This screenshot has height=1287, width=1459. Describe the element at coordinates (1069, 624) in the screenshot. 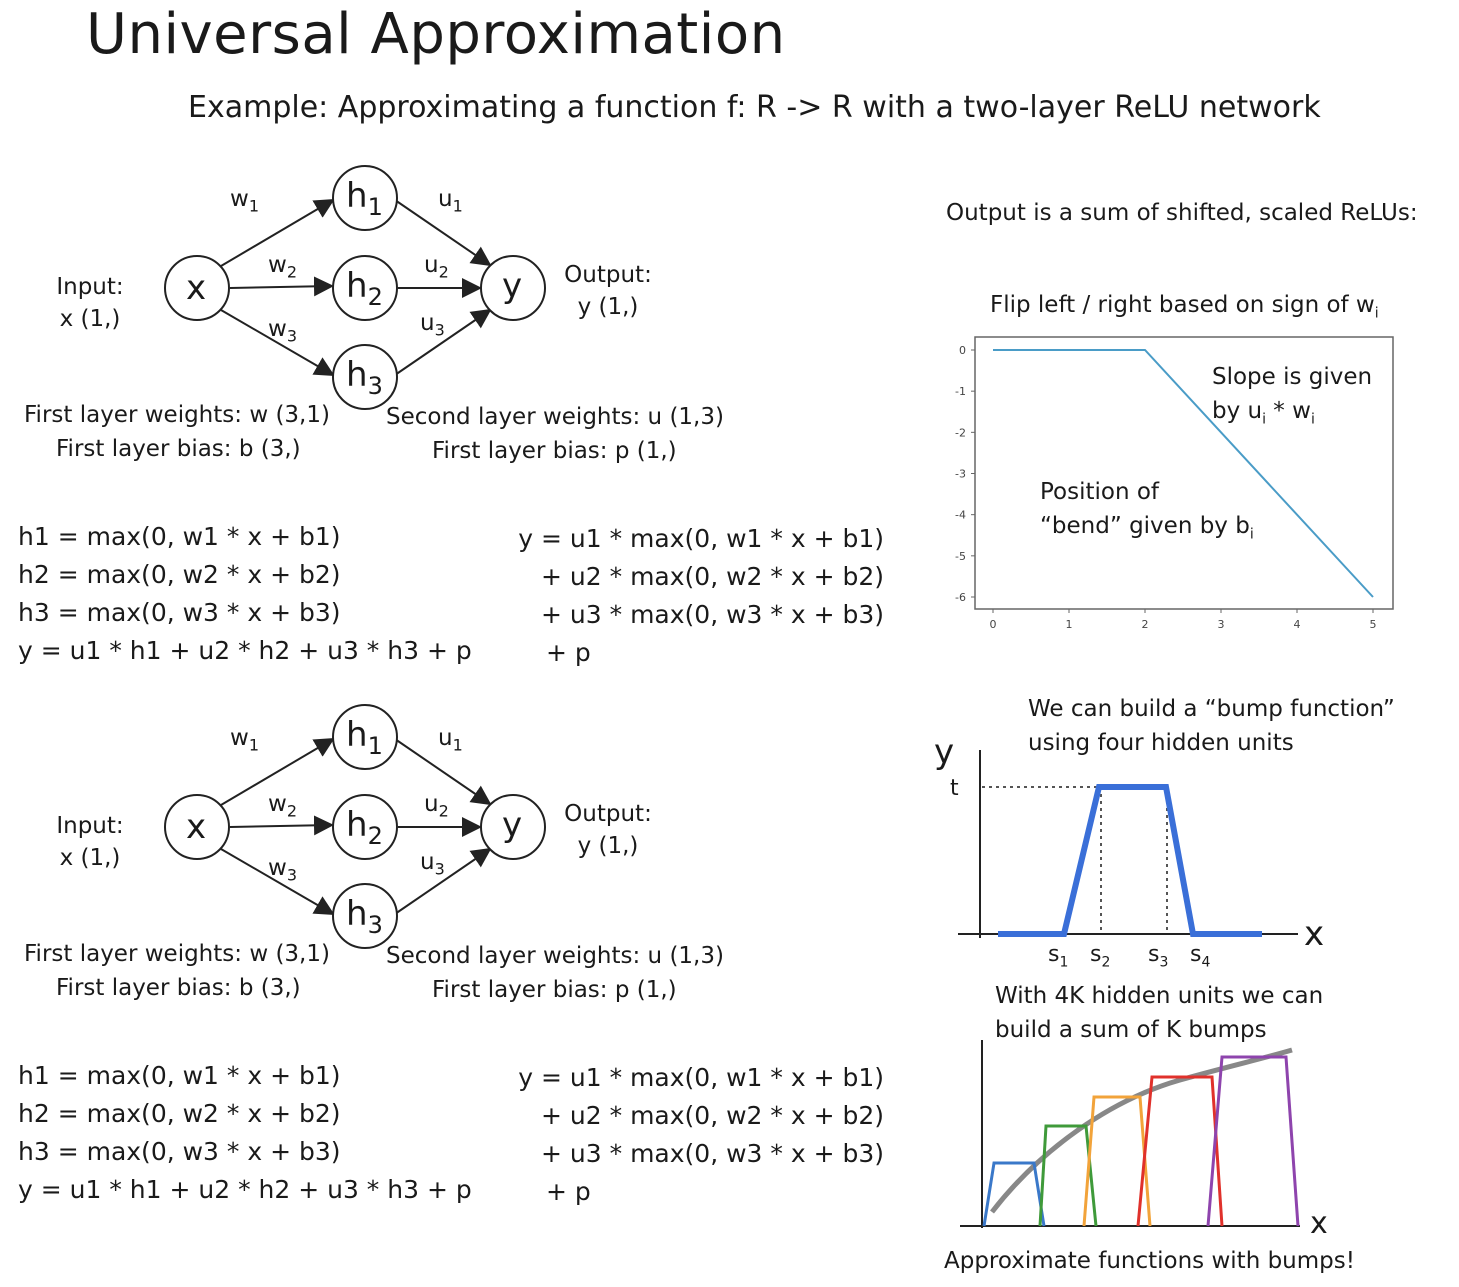

I see `relu-xtick-label: 1` at that location.